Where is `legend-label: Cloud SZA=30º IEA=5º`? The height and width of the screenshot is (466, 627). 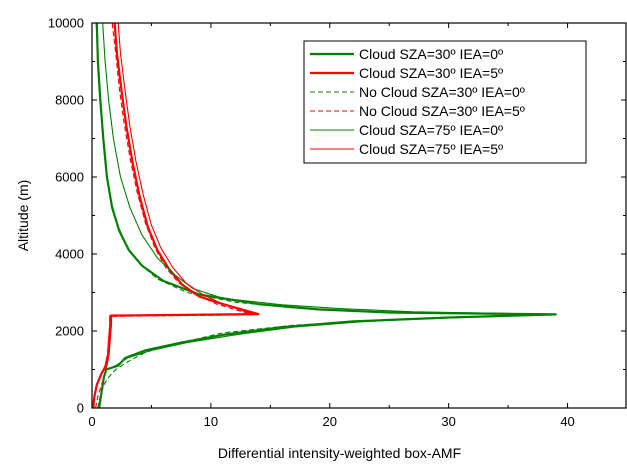
legend-label: Cloud SZA=30º IEA=5º is located at coordinates (431, 73).